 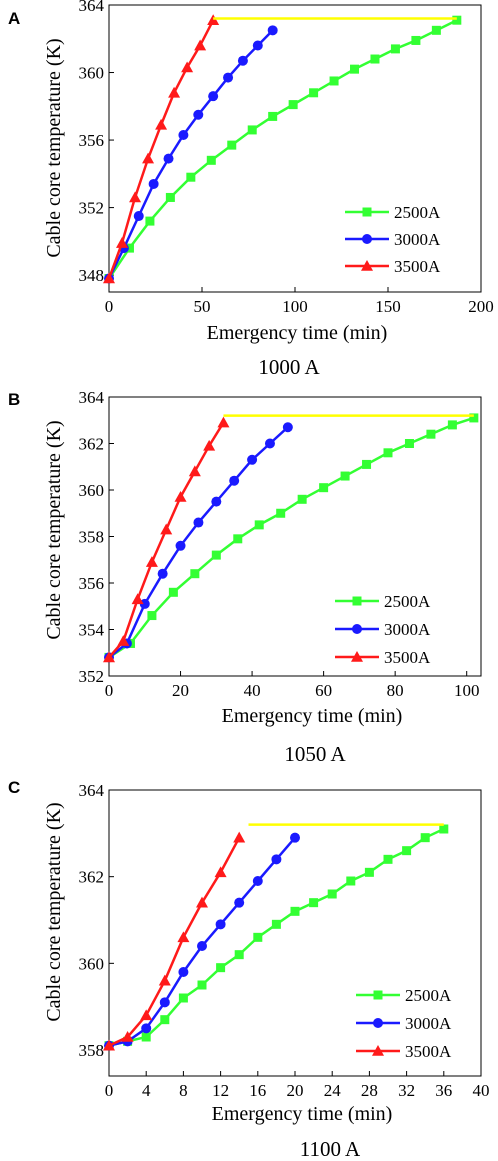 What do you see at coordinates (481, 306) in the screenshot?
I see `x-tick-label: 200` at bounding box center [481, 306].